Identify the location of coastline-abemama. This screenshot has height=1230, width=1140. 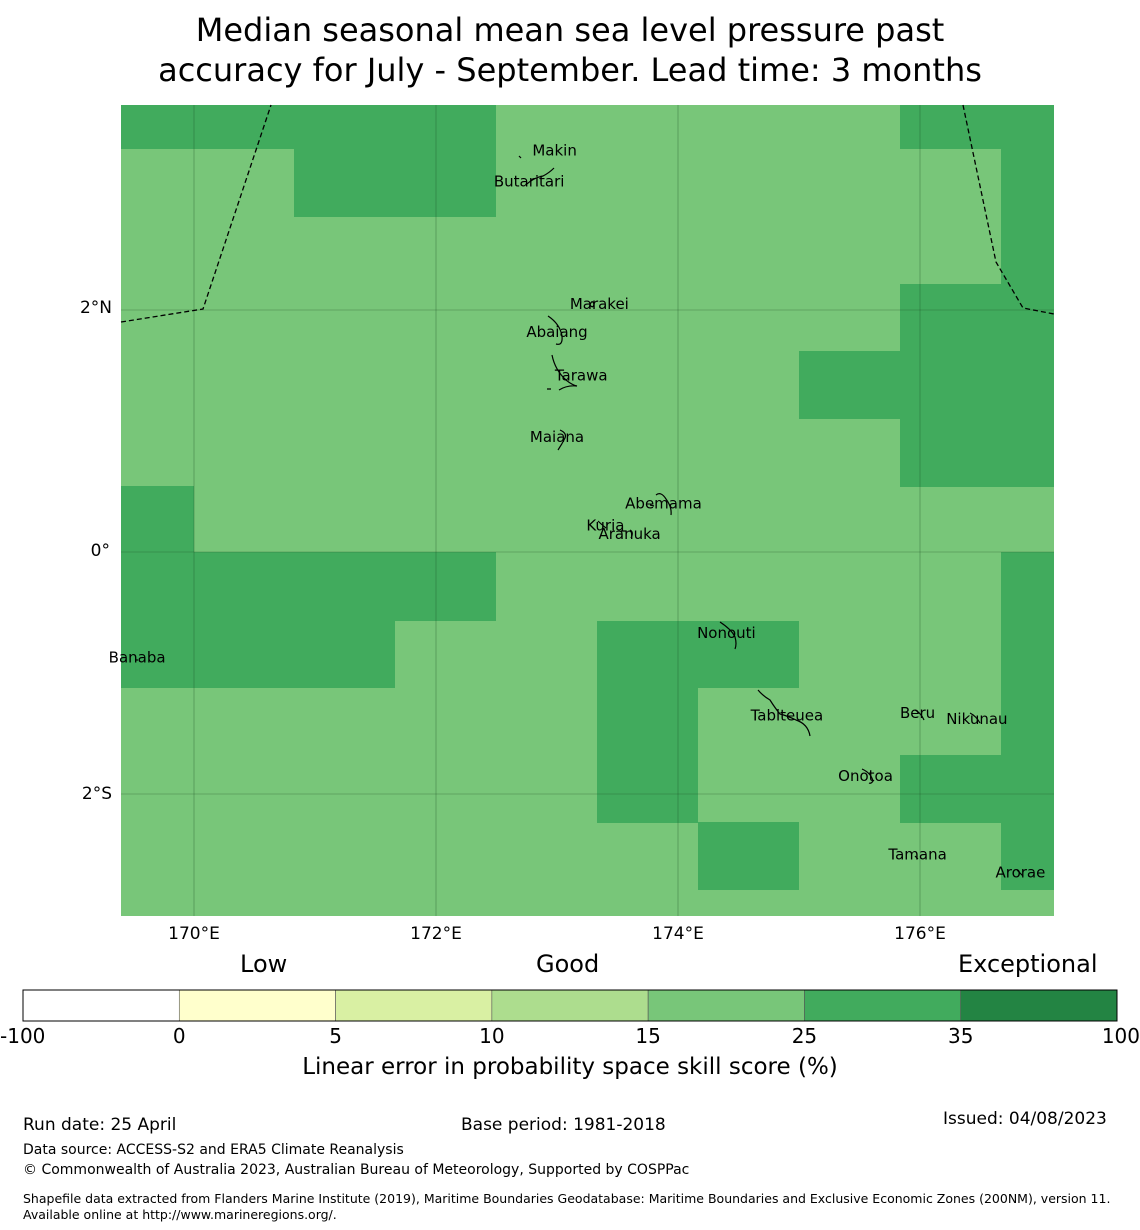
(660, 504).